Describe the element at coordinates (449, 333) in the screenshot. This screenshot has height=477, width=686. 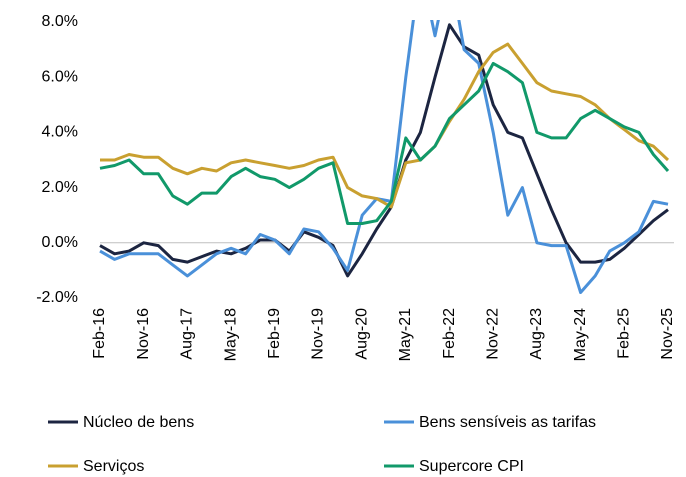
I see `x-tick-label: Feb-22` at that location.